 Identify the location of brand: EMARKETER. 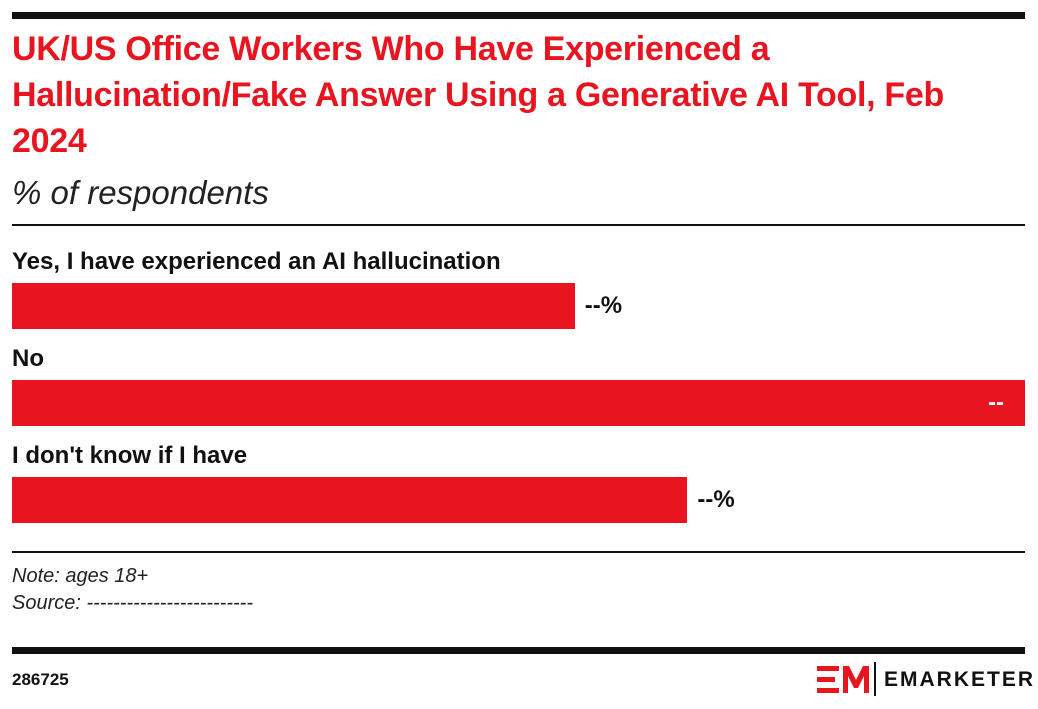
(960, 679).